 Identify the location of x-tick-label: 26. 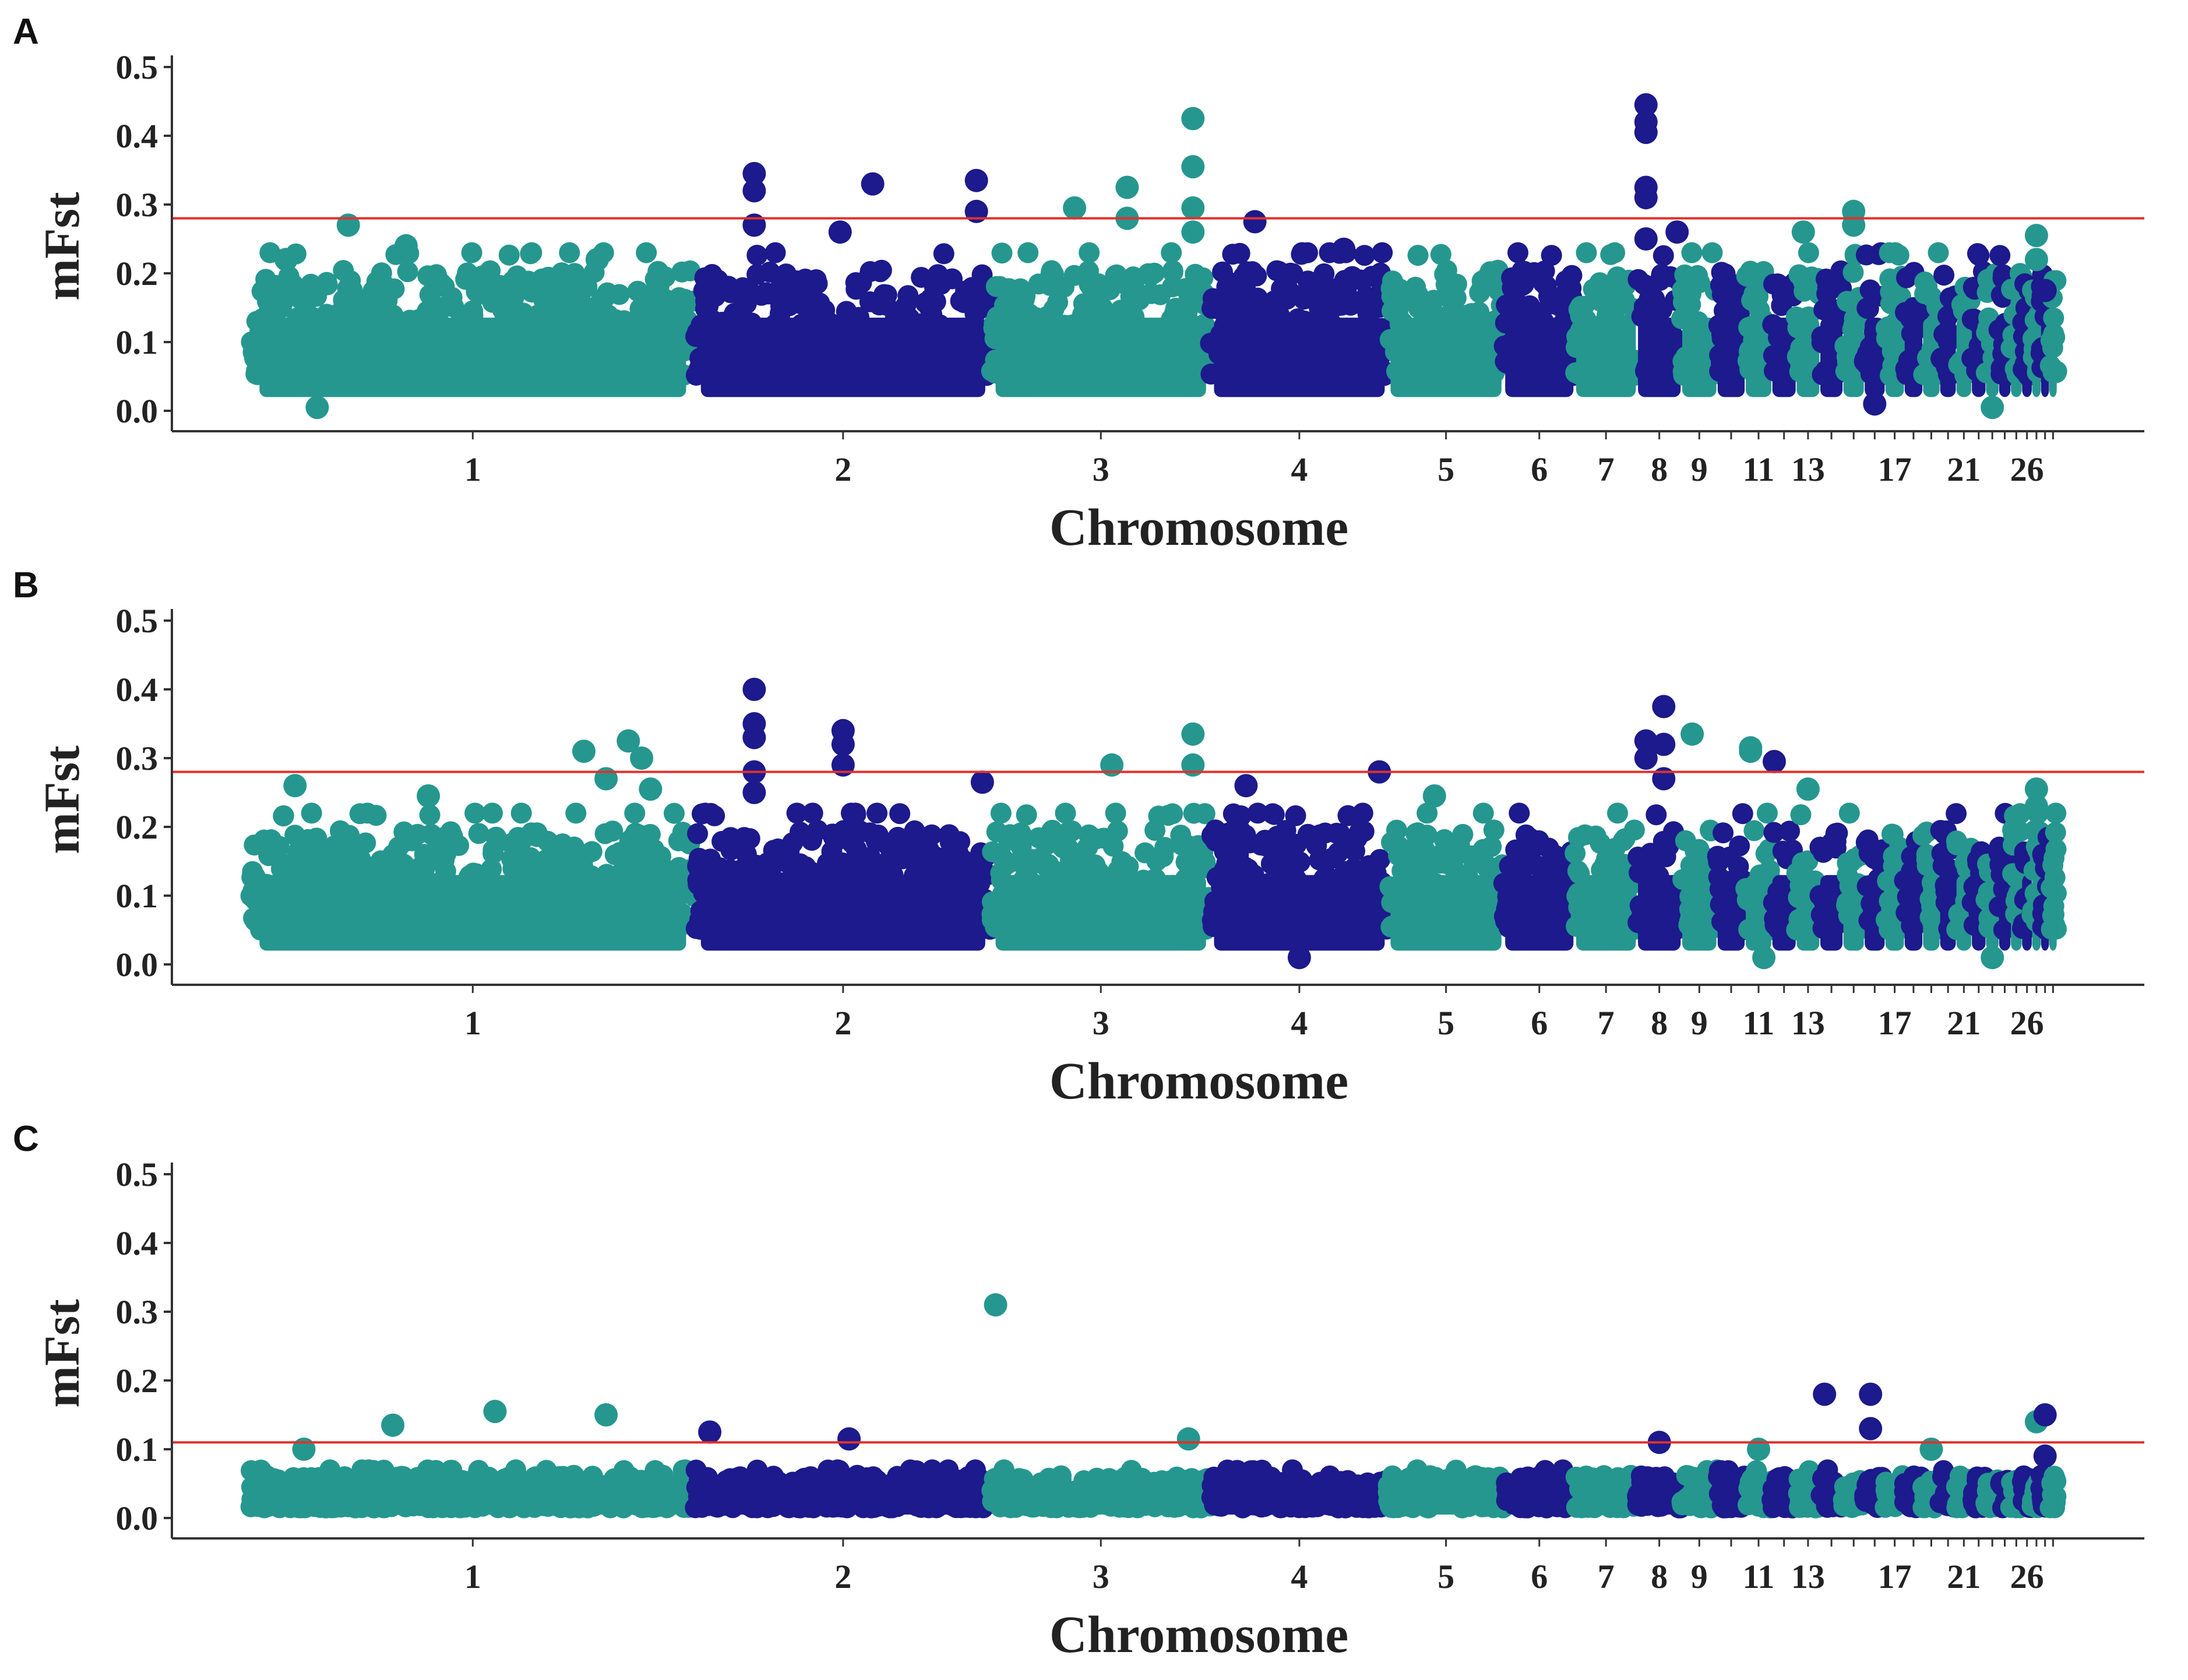
(2027, 1023).